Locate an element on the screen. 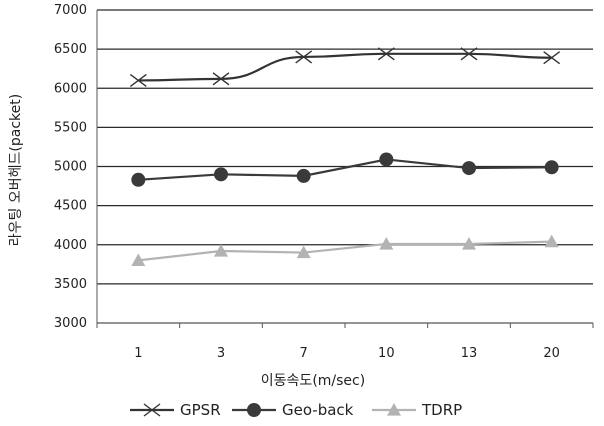  series-tdrp is located at coordinates (345, 250).